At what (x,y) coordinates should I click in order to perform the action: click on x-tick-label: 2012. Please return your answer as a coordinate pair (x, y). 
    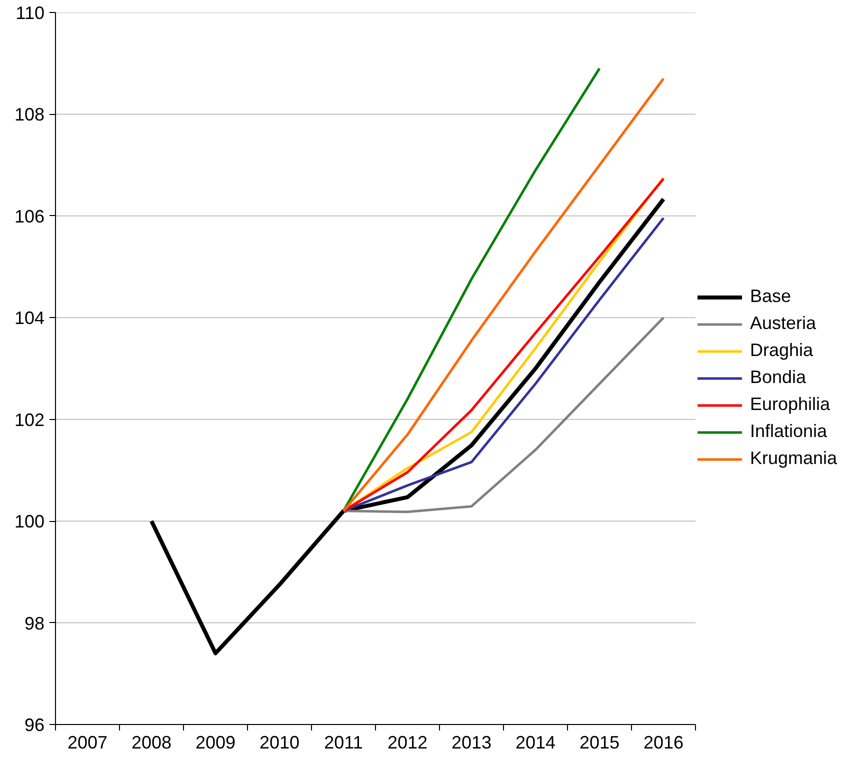
    Looking at the image, I should click on (407, 742).